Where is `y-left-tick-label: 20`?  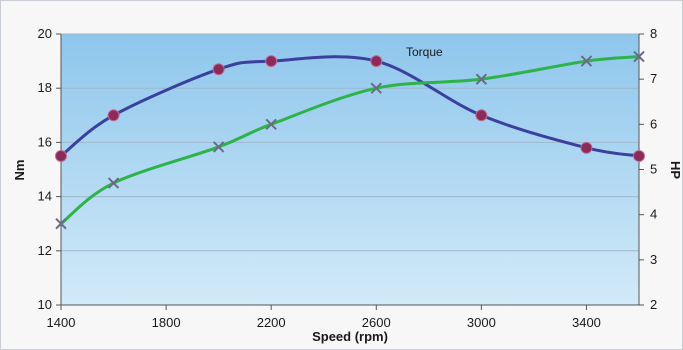
y-left-tick-label: 20 is located at coordinates (45, 33).